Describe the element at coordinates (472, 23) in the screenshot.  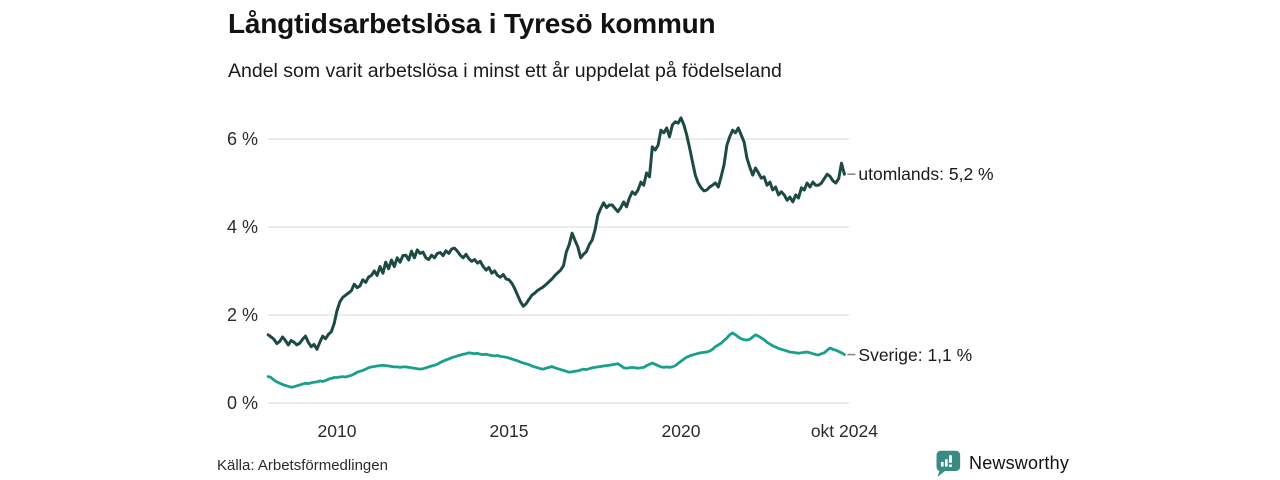
I see `chart-title: Långtidsarbetslösa i Tyresö kommun` at that location.